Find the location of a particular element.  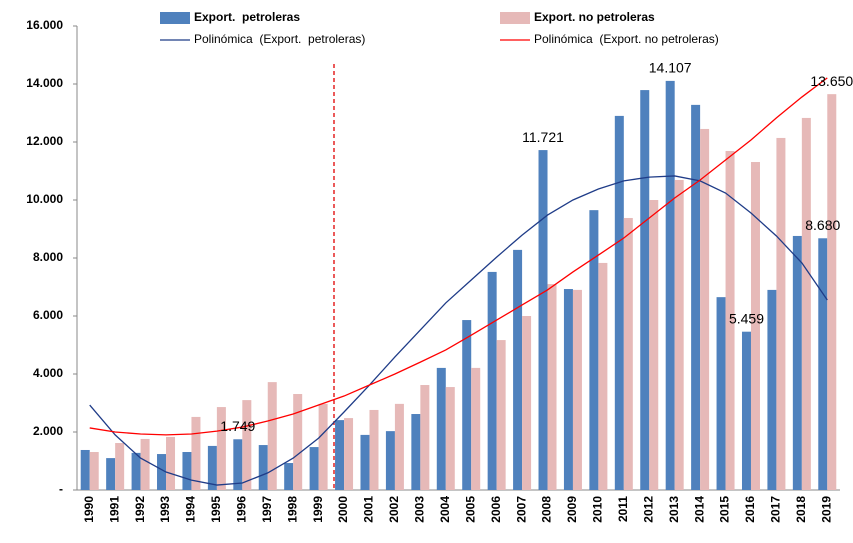

x-tick-label: 2003 is located at coordinates (420, 509).